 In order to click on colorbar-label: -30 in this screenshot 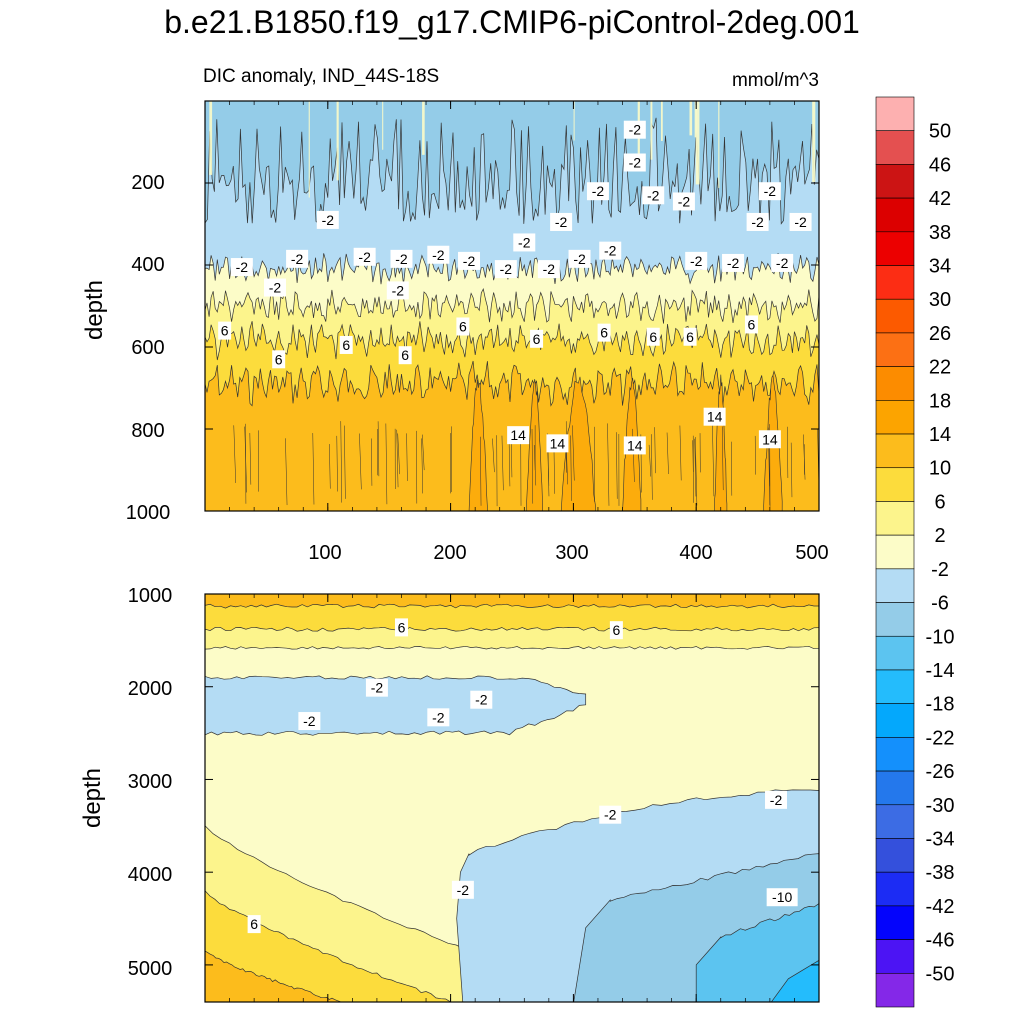, I will do `click(940, 806)`.